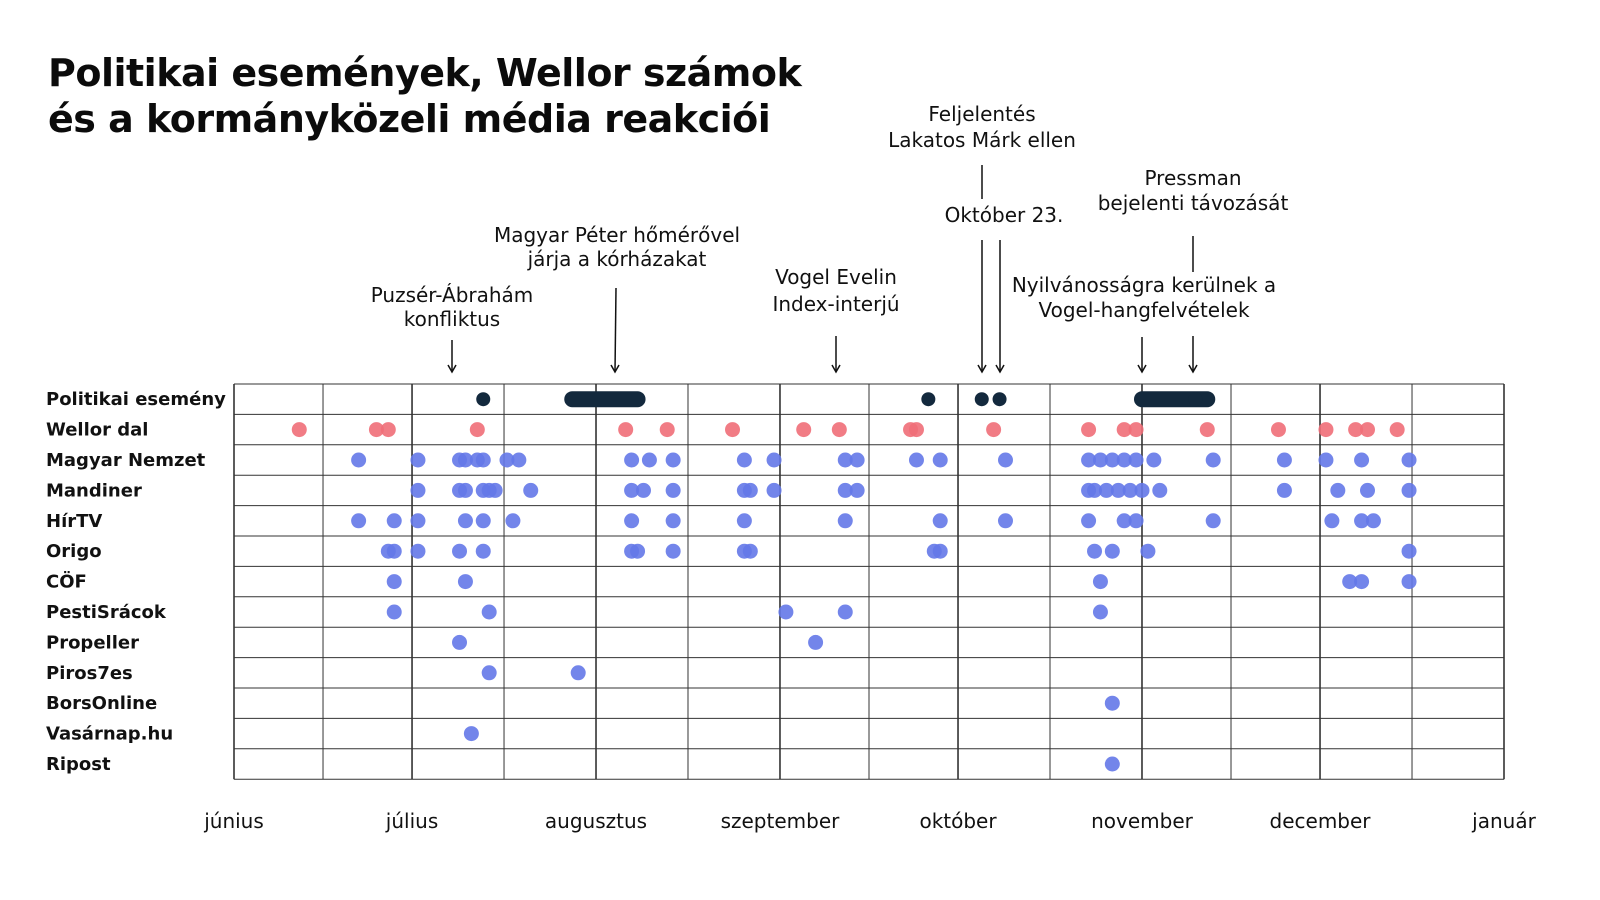  Describe the element at coordinates (66, 582) in the screenshot. I see `row-label-cof: CÖF` at that location.